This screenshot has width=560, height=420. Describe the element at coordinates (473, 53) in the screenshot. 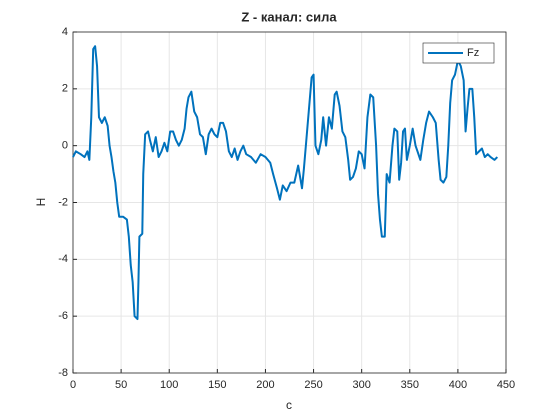

I see `legend-label: Fz` at that location.